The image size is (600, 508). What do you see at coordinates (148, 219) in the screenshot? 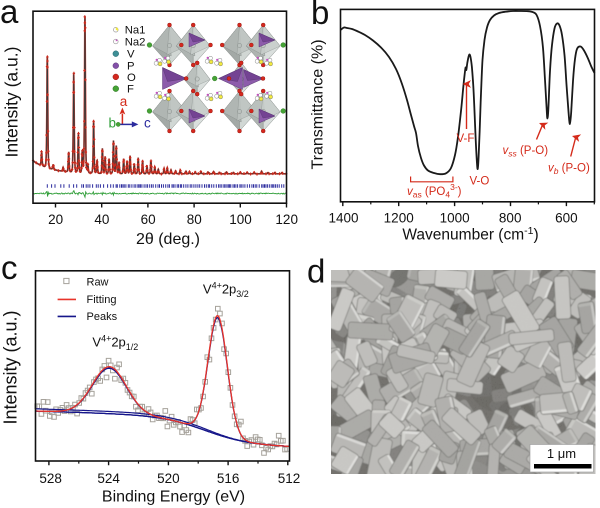
I see `svg-text: 60` at bounding box center [148, 219].